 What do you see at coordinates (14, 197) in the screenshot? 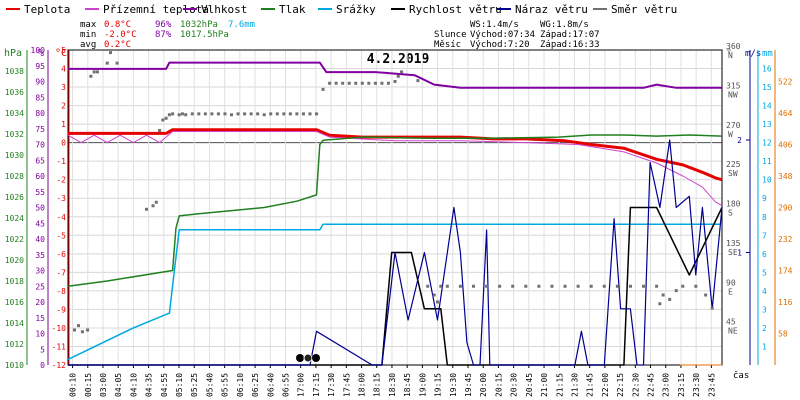
I see `hpa-tick-label: 1026` at bounding box center [14, 197].